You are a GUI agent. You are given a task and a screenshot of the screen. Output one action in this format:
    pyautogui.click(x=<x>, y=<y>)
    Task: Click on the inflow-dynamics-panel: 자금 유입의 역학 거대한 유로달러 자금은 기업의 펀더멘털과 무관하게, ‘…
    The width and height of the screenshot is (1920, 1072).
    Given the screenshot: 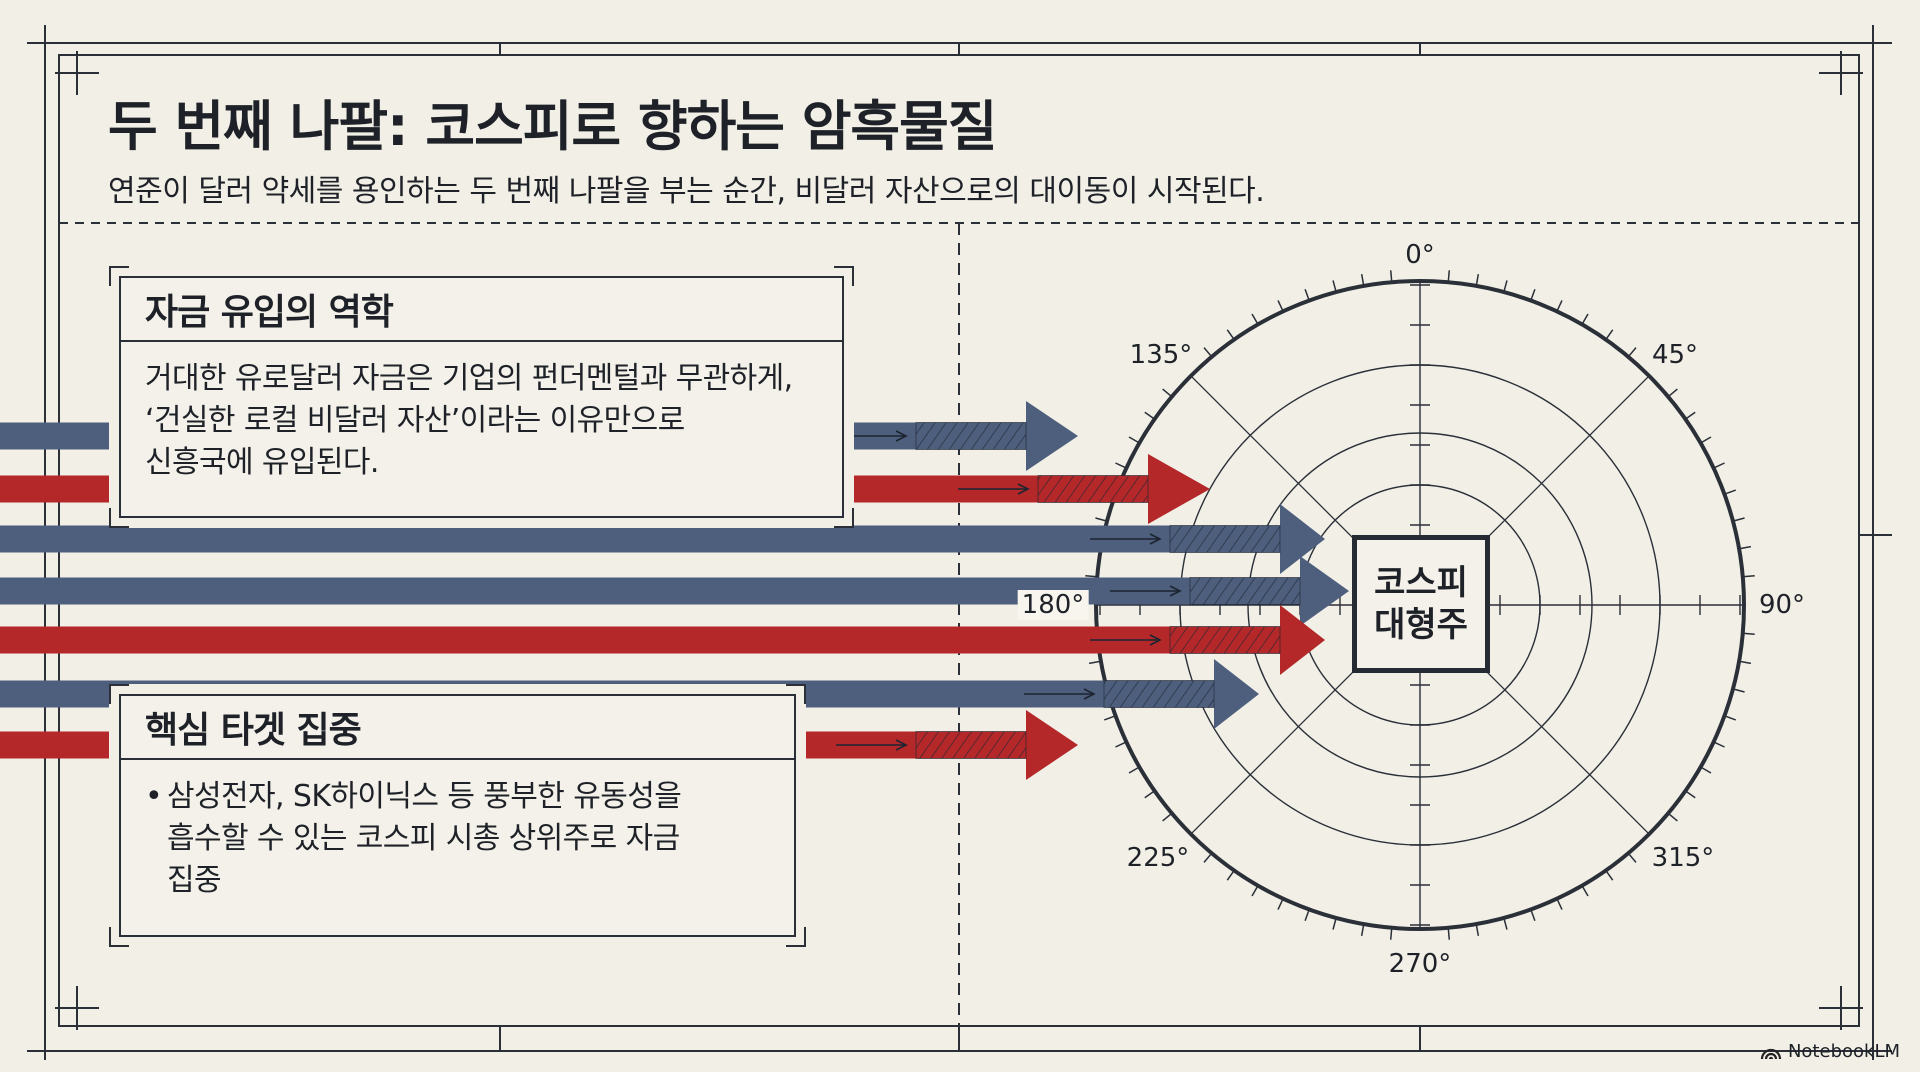 What is the action you would take?
    pyautogui.click(x=481, y=397)
    